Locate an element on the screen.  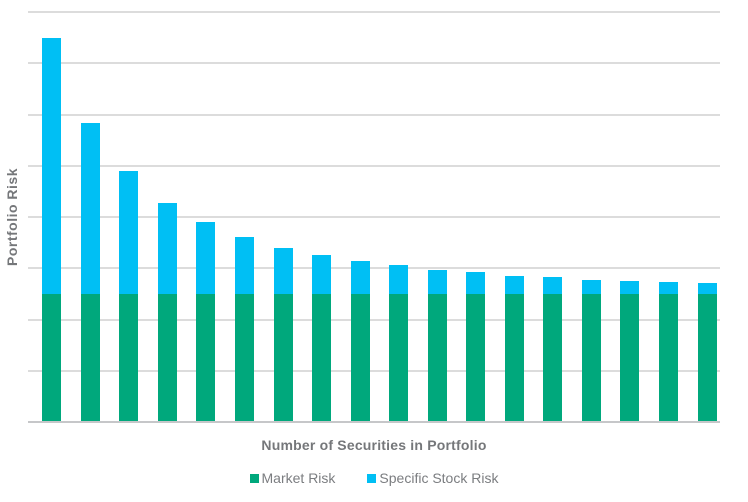
legend-item-market-risk: Market Risk is located at coordinates (292, 478).